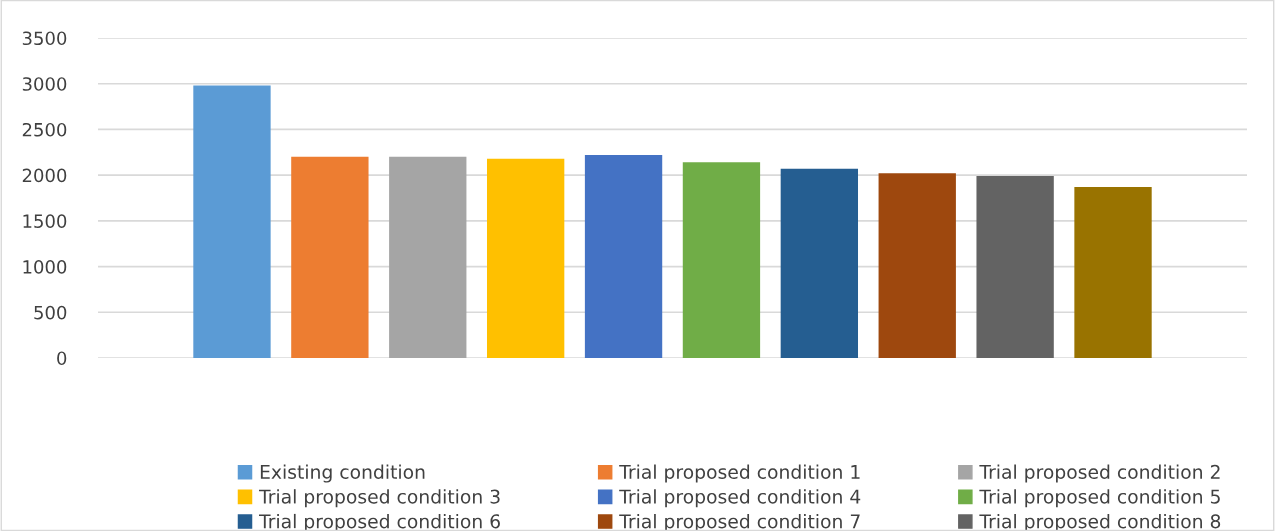  What do you see at coordinates (739, 473) in the screenshot?
I see `legend-label: Trial proposed condition 1` at bounding box center [739, 473].